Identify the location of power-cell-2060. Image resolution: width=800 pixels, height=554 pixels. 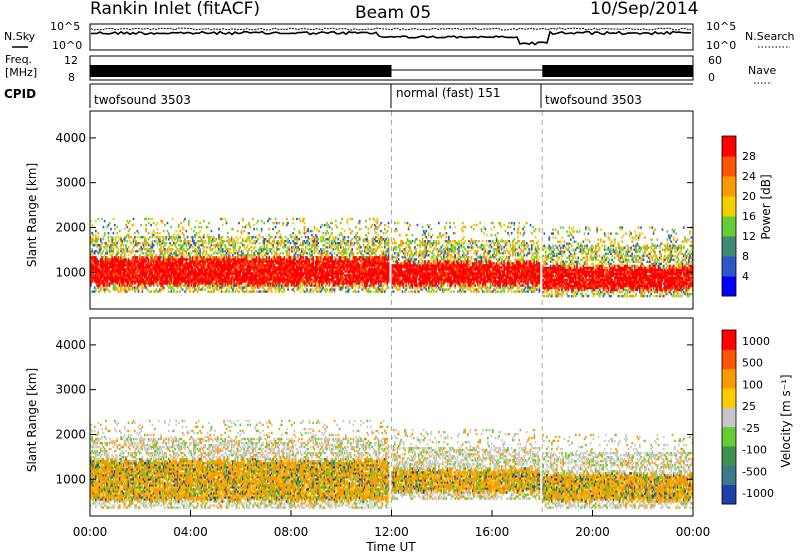
(219, 267).